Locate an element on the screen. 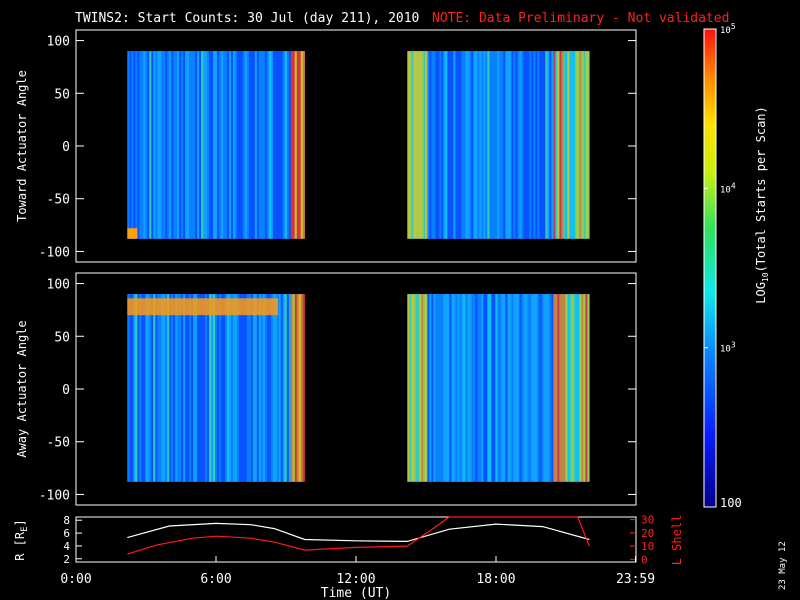 The height and width of the screenshot is (600, 800). date-stamp: 23 May 12 is located at coordinates (783, 565).